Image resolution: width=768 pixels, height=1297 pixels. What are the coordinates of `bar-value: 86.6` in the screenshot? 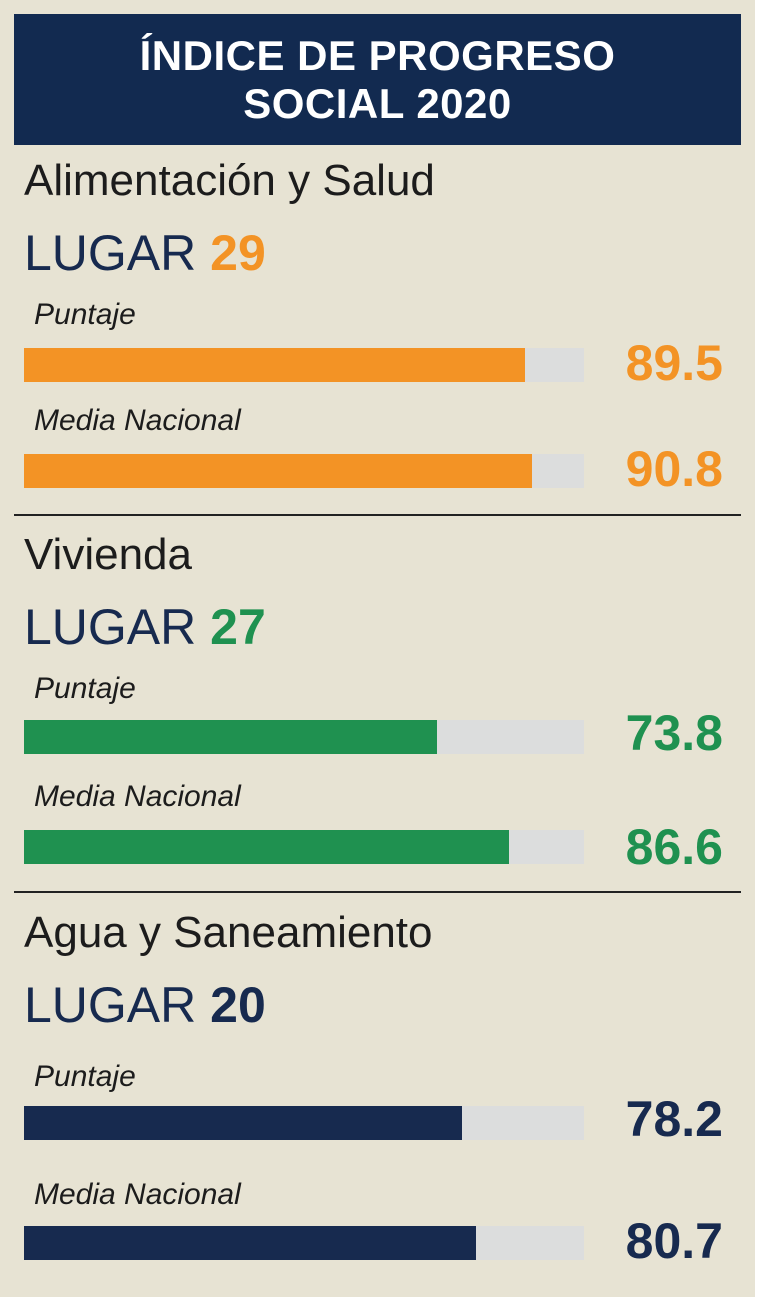 It's located at (674, 847).